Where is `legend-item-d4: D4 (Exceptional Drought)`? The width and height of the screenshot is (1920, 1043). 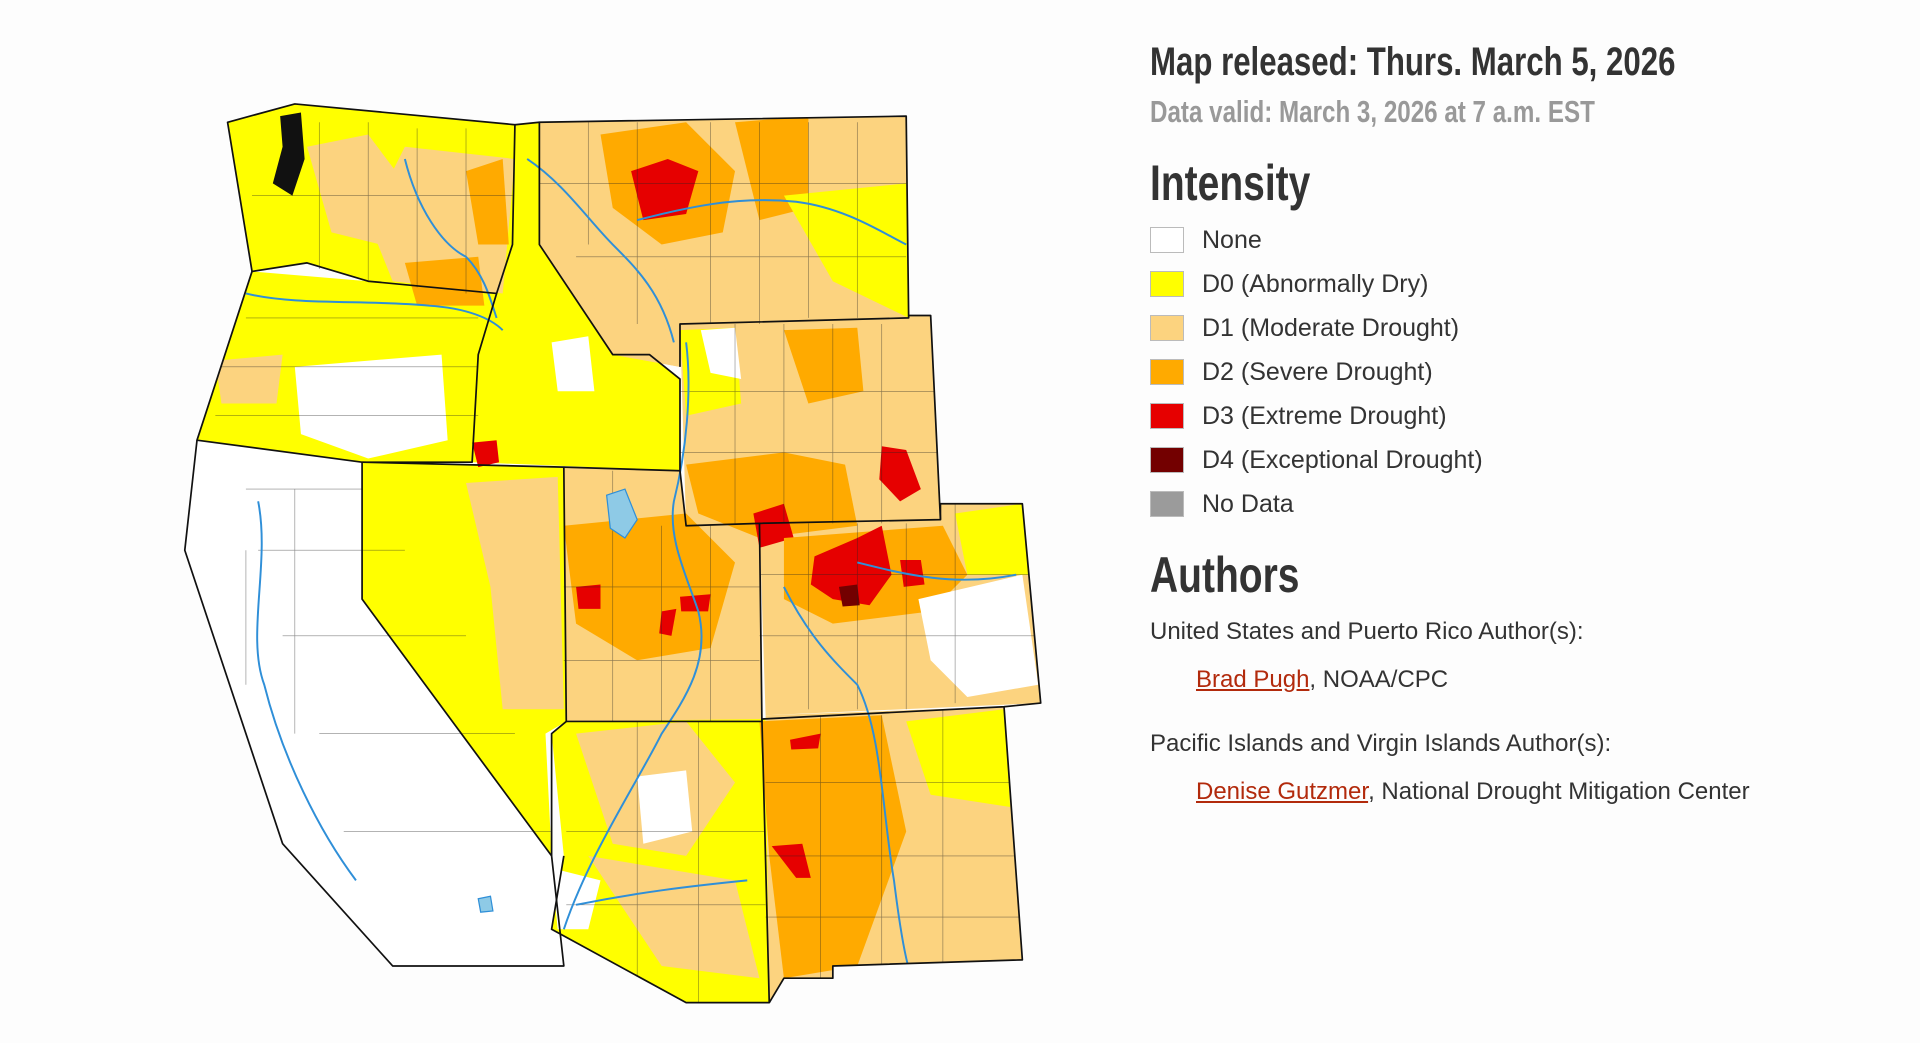 legend-item-d4: D4 (Exceptional Drought) is located at coordinates (1520, 460).